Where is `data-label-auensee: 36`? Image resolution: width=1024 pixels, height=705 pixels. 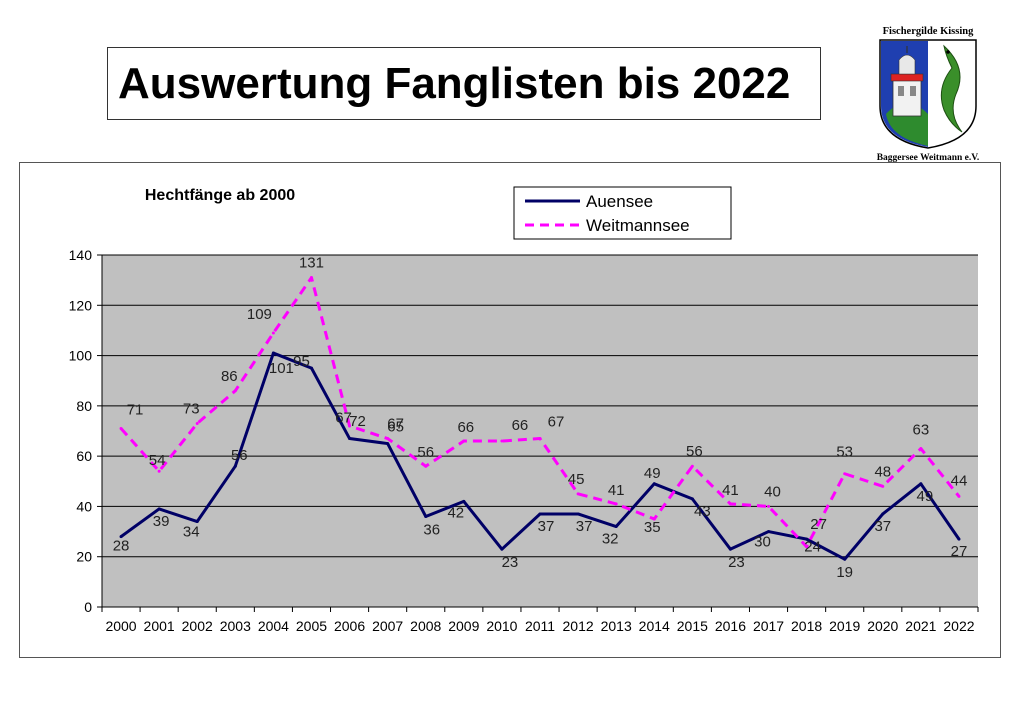
data-label-auensee: 36 is located at coordinates (431, 529).